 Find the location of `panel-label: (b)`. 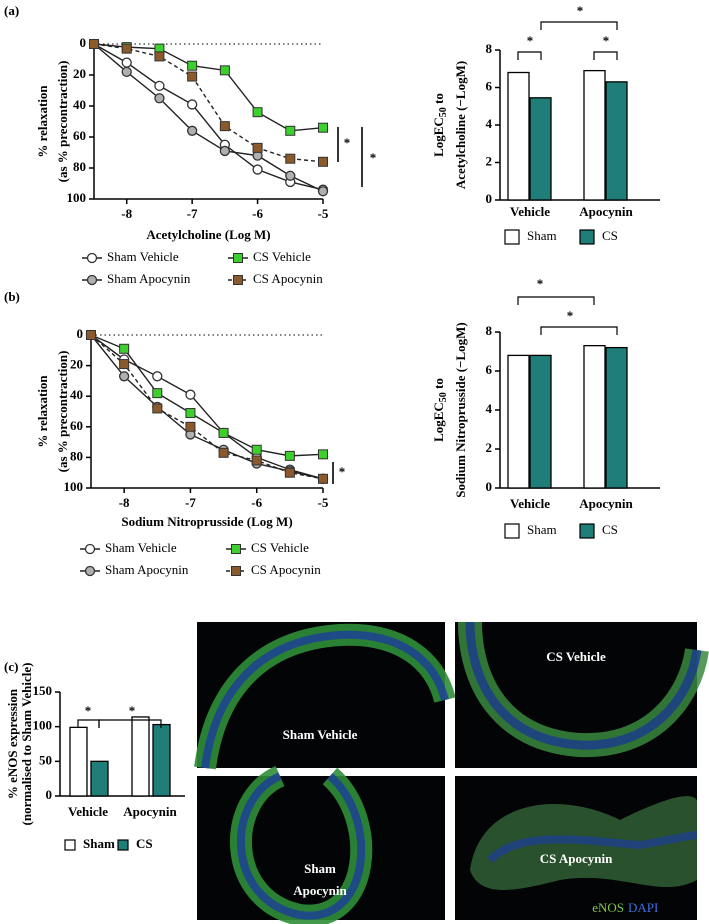

panel-label: (b) is located at coordinates (12, 296).